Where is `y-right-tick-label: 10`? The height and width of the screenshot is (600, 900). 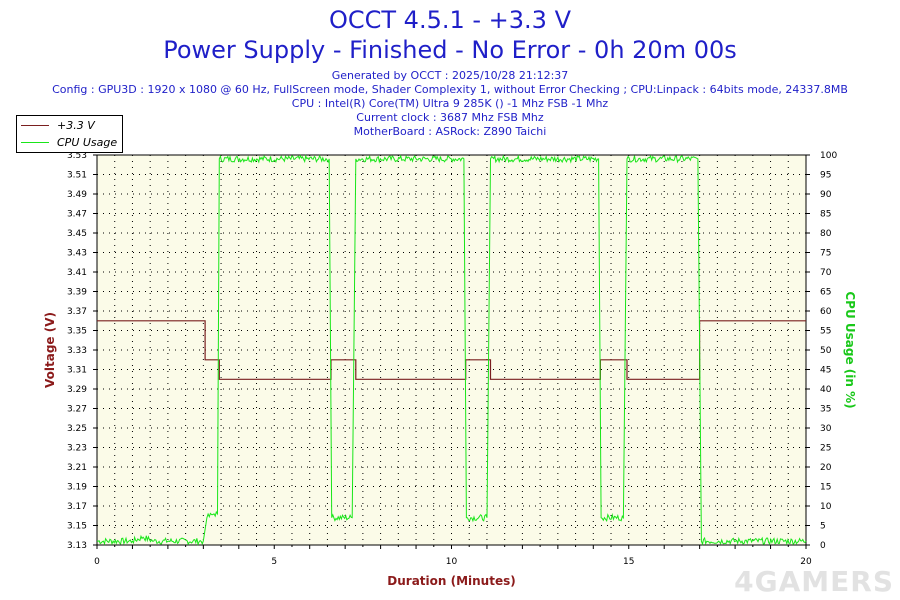 y-right-tick-label: 10 is located at coordinates (826, 507).